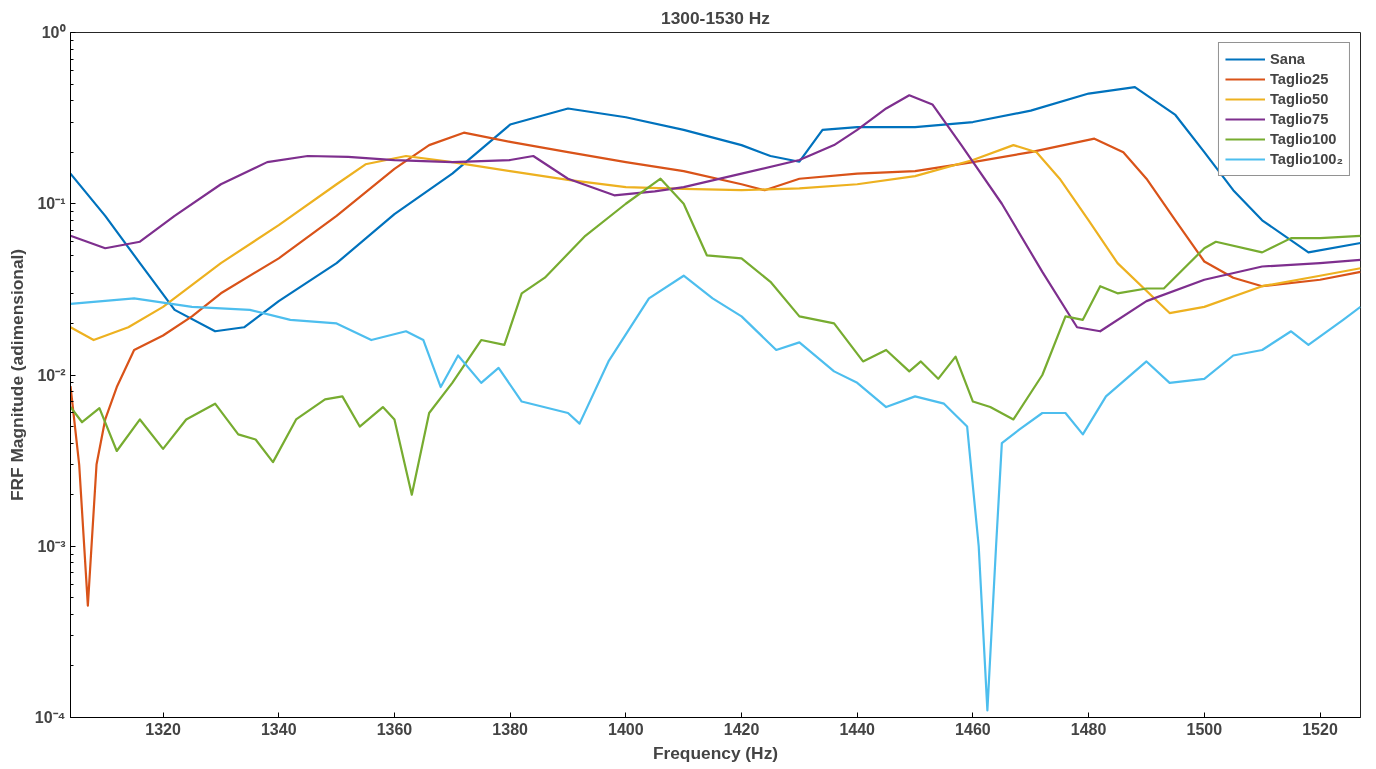 The image size is (1376, 769). I want to click on x-tick-label: 1460, so click(973, 729).